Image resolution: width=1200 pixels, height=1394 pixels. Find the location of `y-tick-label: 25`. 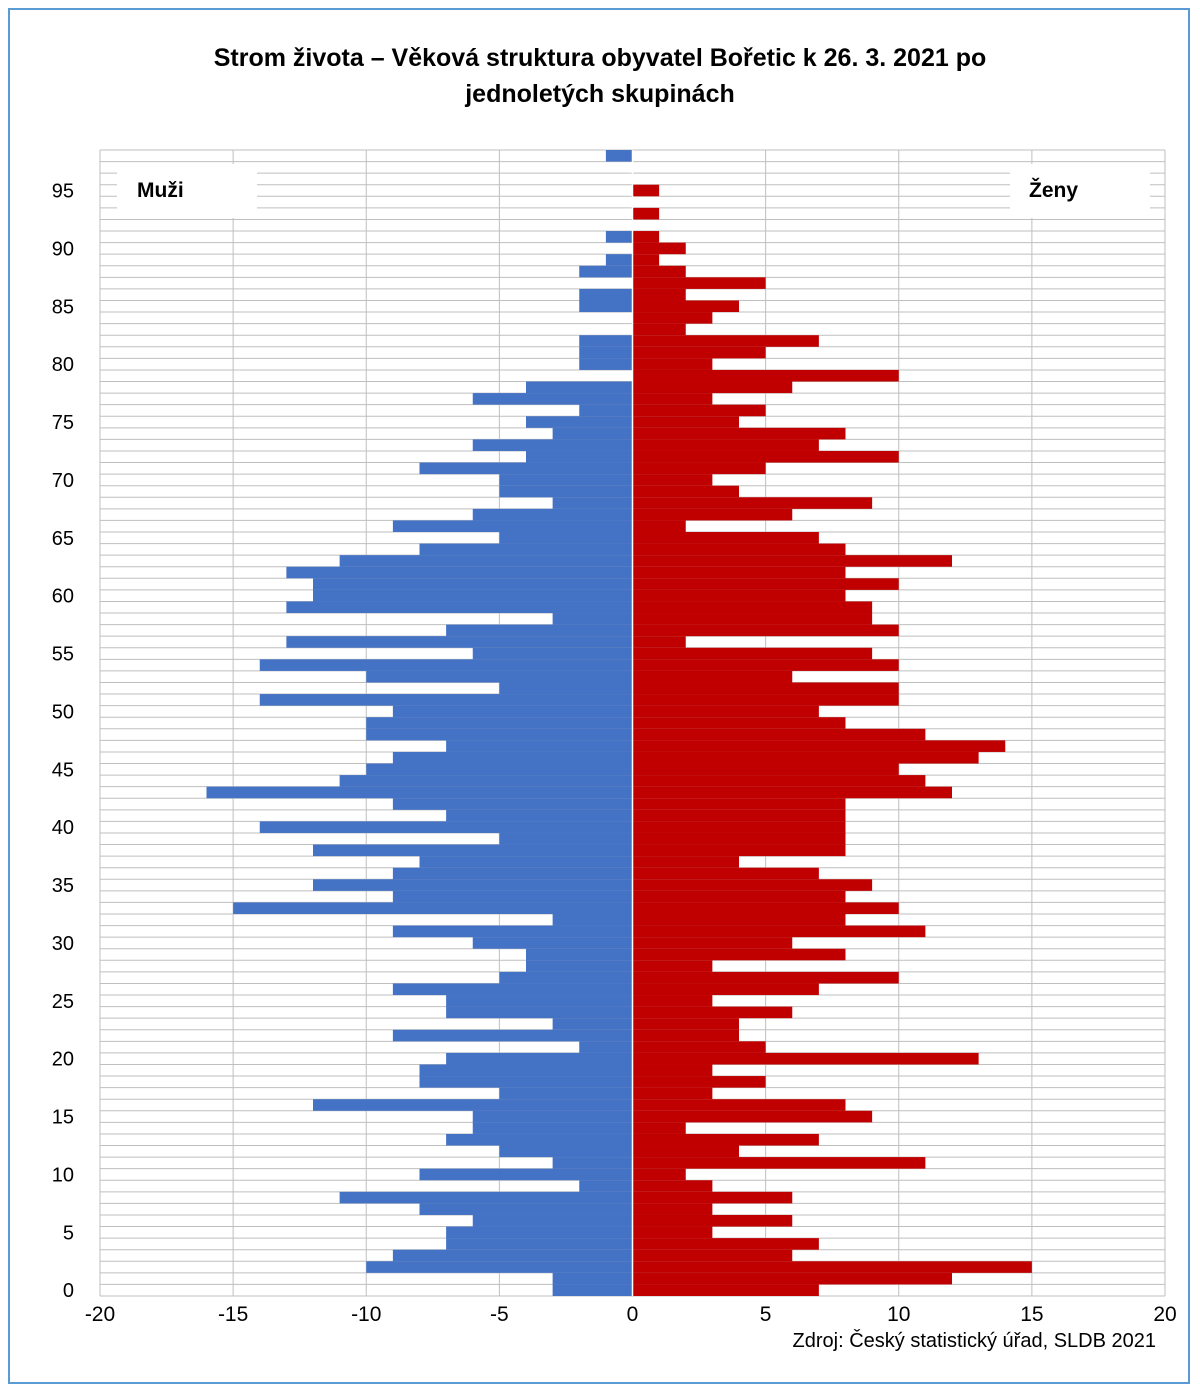

y-tick-label: 25 is located at coordinates (63, 1002).